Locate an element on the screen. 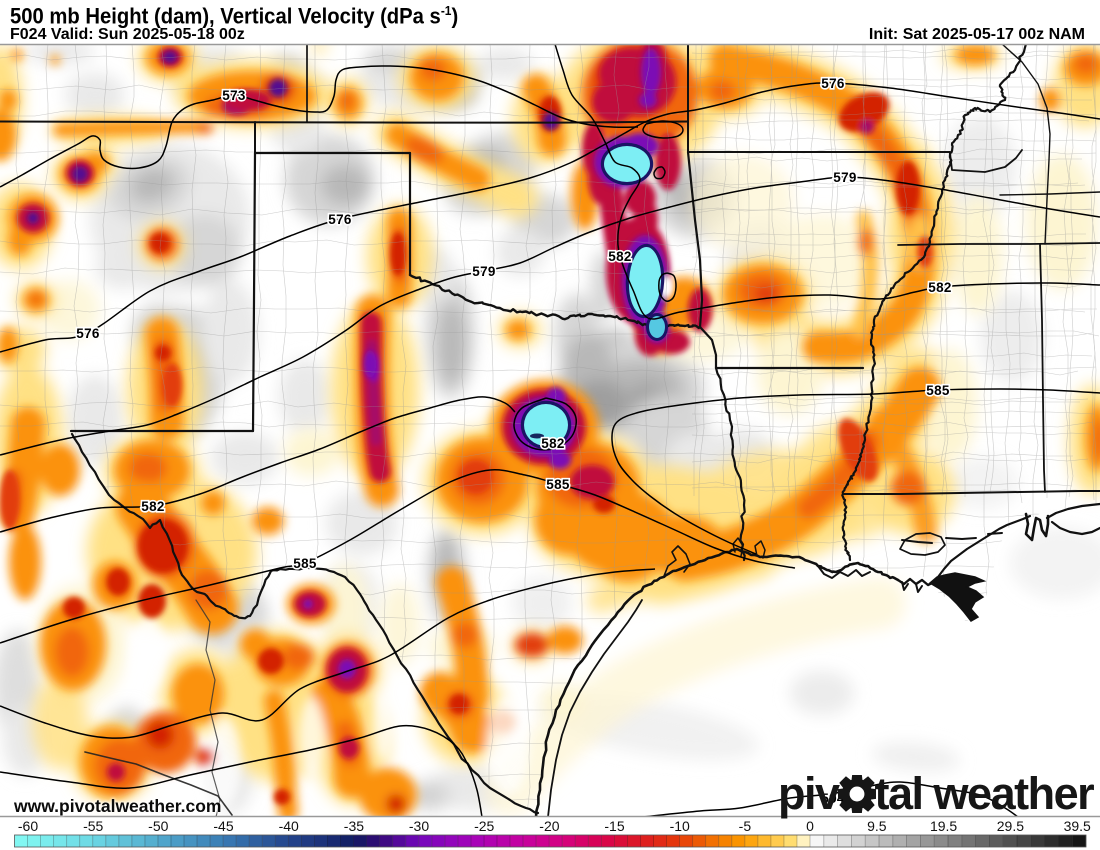  svg-text: -20 is located at coordinates (549, 826).